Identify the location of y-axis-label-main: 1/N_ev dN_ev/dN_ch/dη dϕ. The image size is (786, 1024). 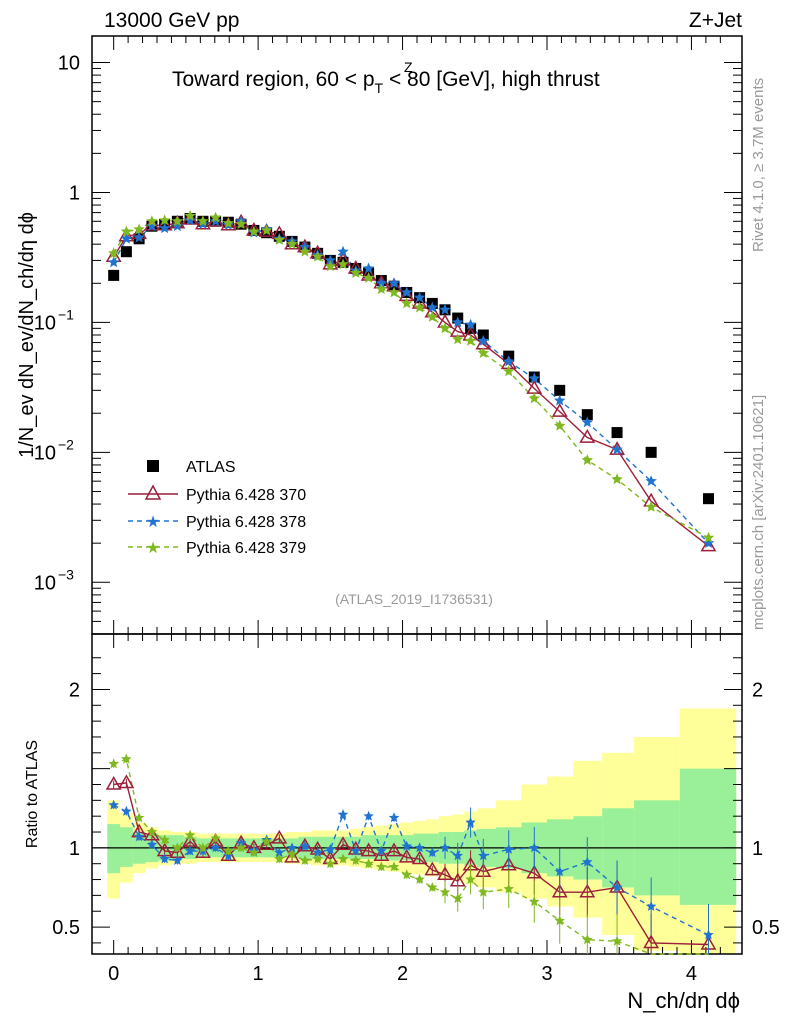
(27, 335).